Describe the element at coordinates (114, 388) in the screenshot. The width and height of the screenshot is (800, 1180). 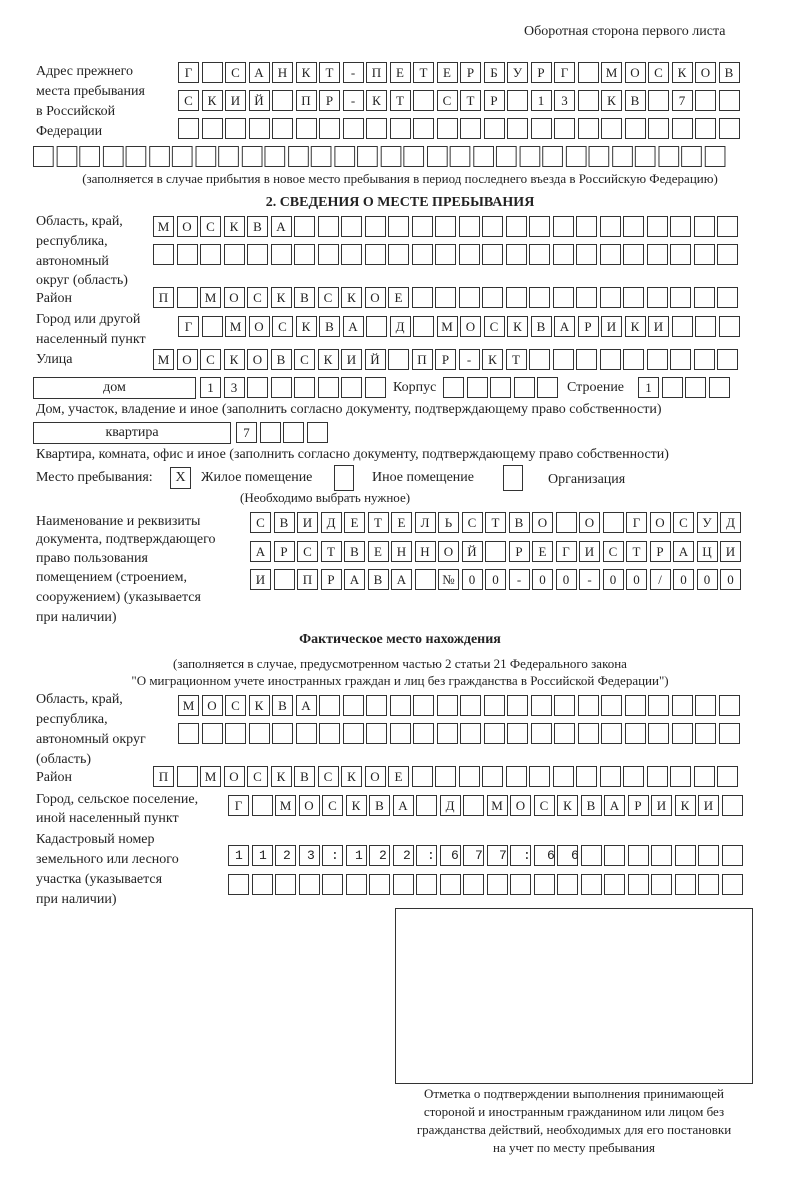
I see `house-type-field: дом` at that location.